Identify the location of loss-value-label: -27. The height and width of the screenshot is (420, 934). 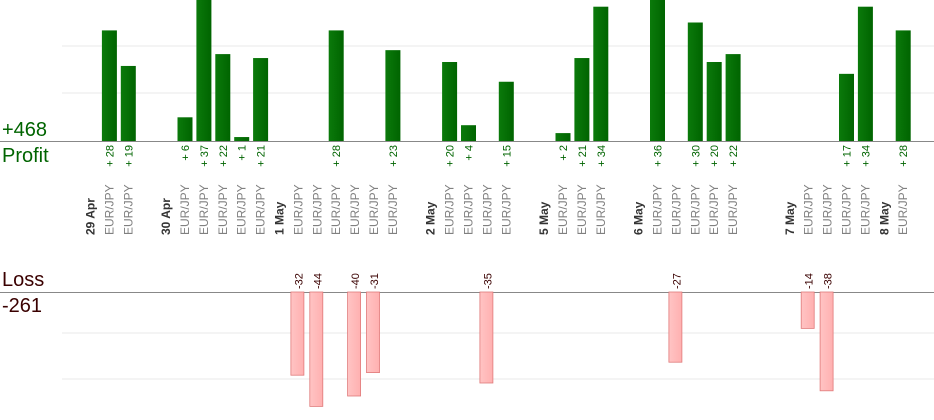
(677, 281).